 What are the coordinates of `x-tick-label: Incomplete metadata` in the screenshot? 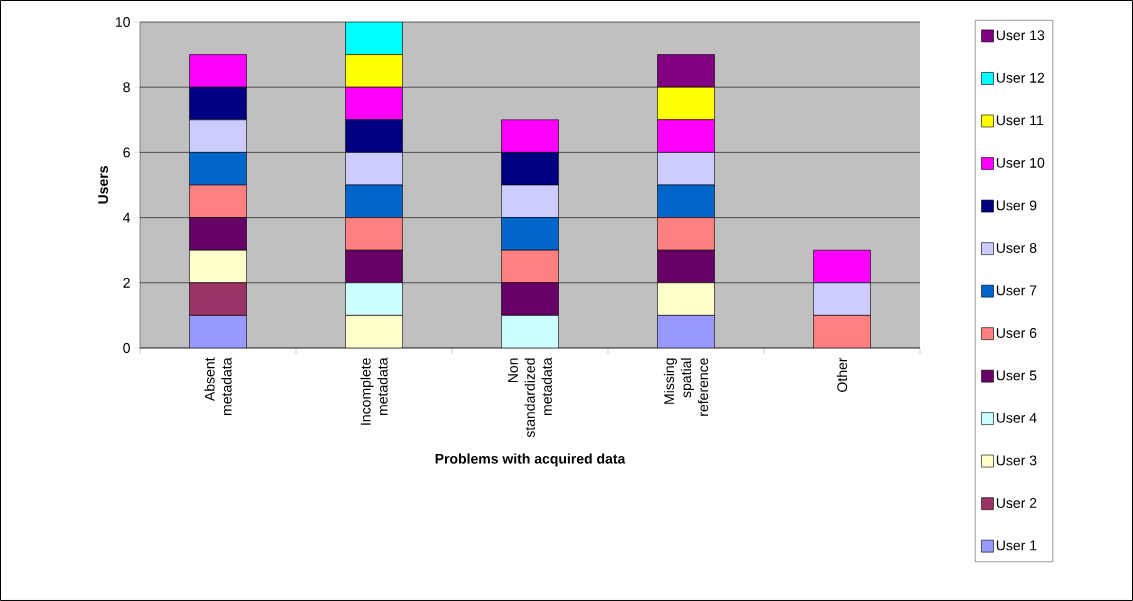 It's located at (374, 391).